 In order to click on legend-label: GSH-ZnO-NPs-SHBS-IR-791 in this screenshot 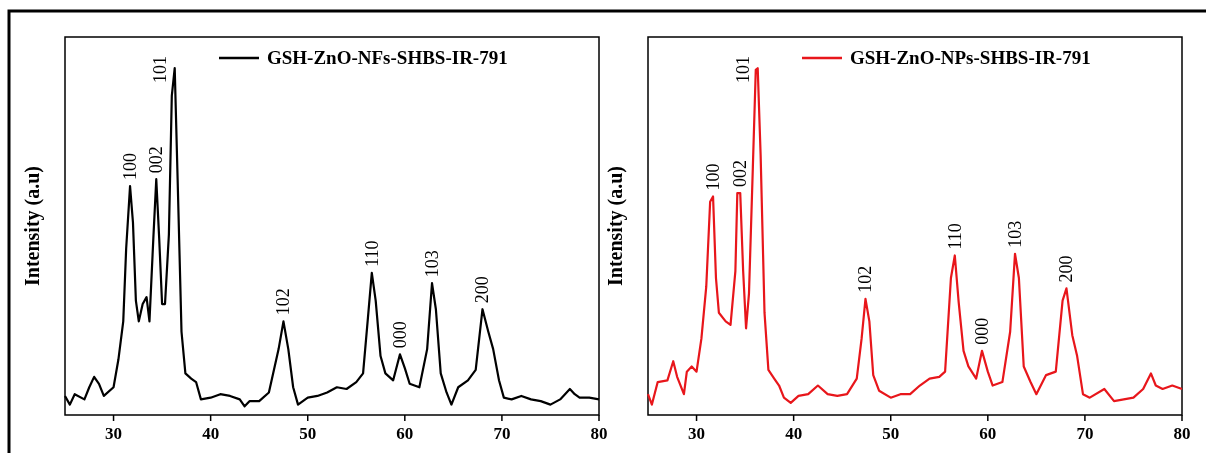, I will do `click(970, 57)`.